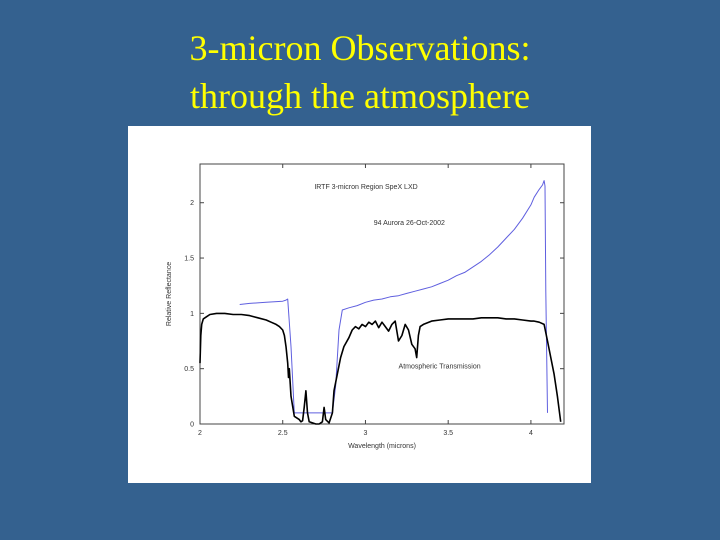  Describe the element at coordinates (382, 446) in the screenshot. I see `x-axis-label: Wavelength (microns)` at that location.